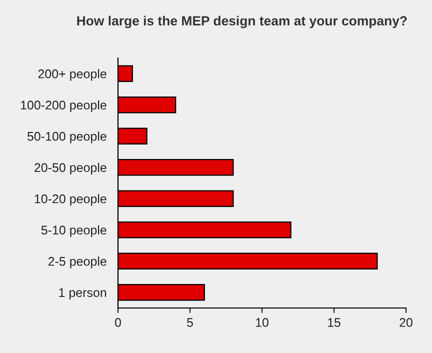 The image size is (432, 353). What do you see at coordinates (406, 322) in the screenshot?
I see `x-tick-label: 20` at bounding box center [406, 322].